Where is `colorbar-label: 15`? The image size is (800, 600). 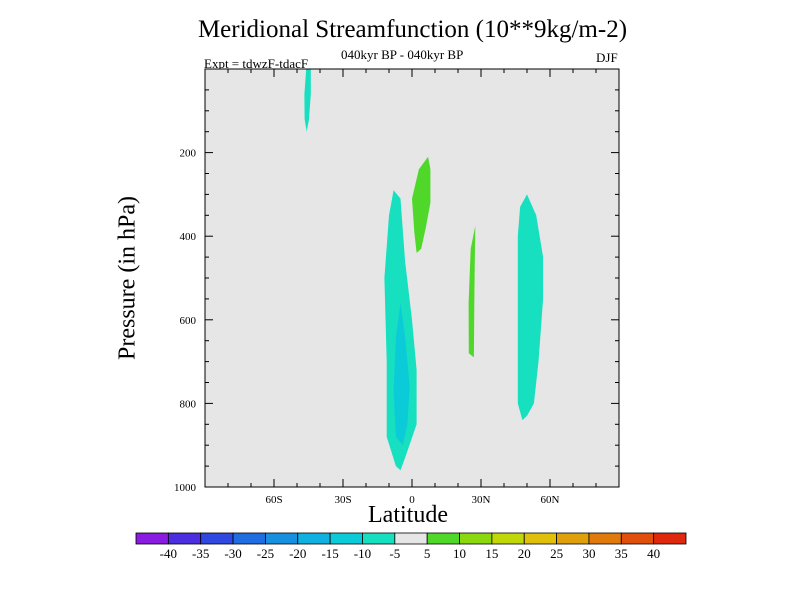 colorbar-label: 15 is located at coordinates (491, 553).